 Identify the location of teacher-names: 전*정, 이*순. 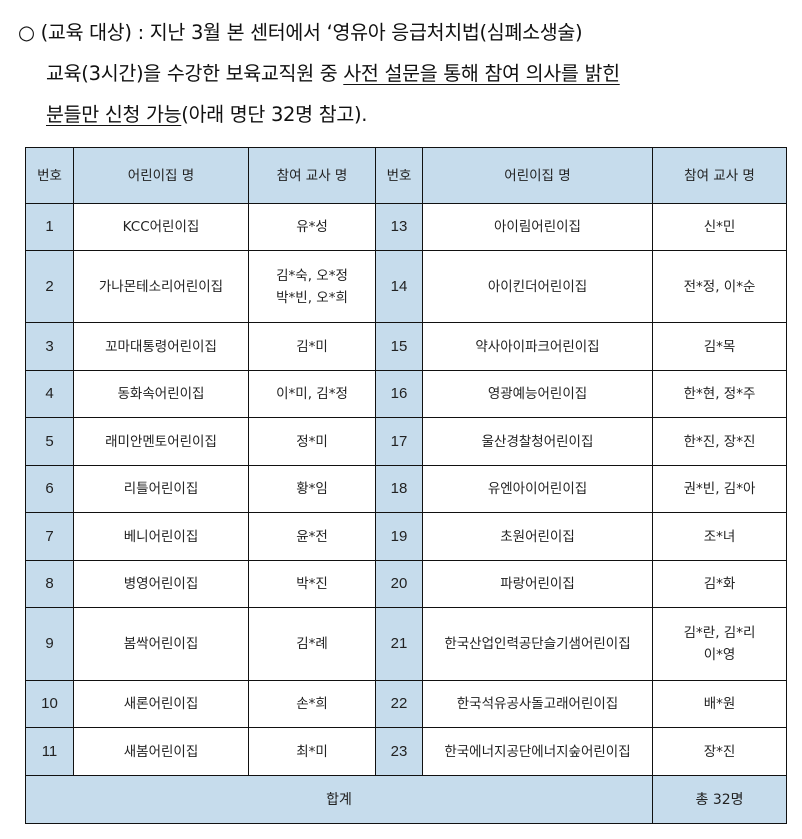
(719, 286).